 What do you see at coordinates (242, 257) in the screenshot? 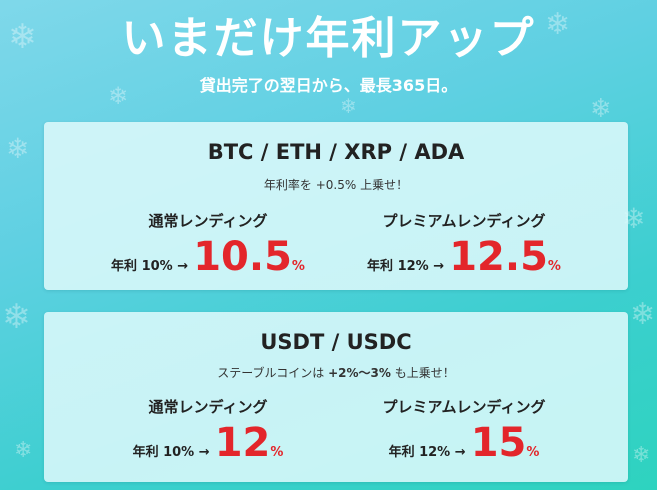
I see `new-rate: 10.5` at bounding box center [242, 257].